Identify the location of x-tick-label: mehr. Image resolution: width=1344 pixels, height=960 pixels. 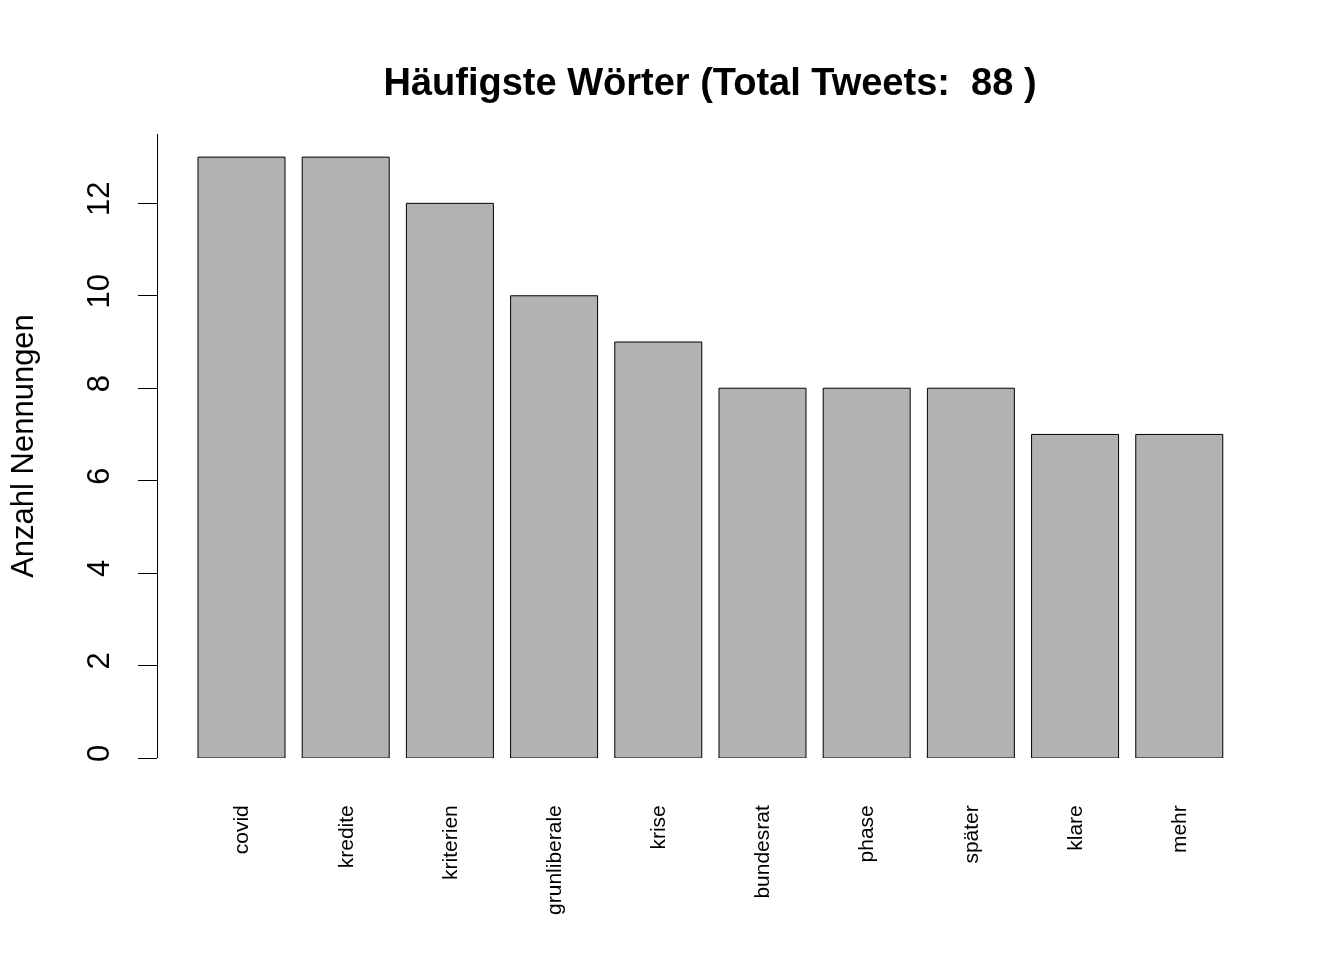
(1179, 829).